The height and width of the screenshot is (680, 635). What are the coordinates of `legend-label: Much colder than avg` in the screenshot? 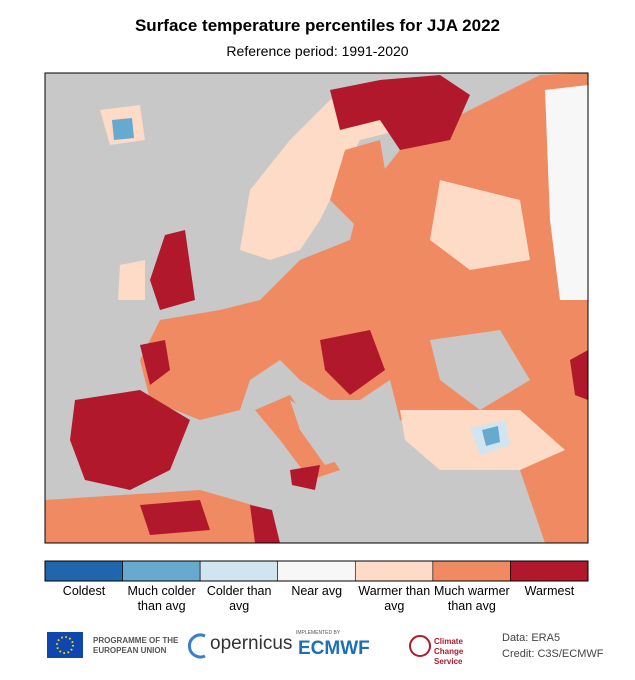 It's located at (161, 598).